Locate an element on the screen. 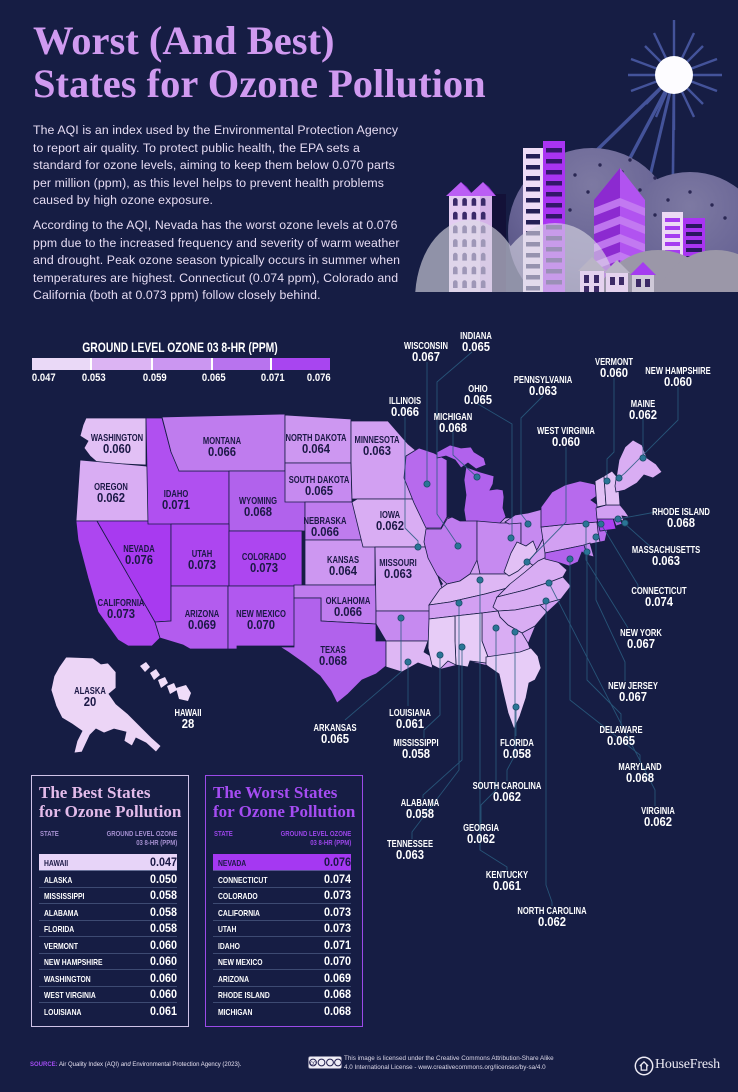  svg-text: 28 is located at coordinates (188, 723).